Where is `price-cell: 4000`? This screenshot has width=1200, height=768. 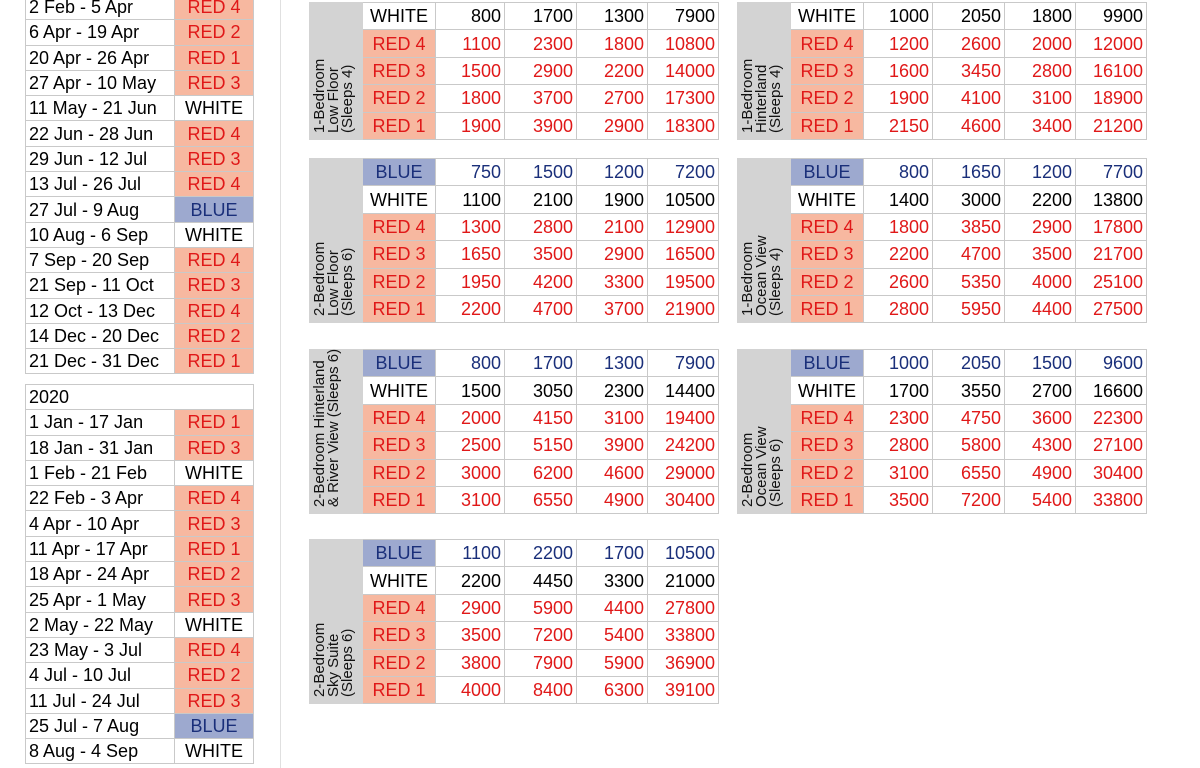
price-cell: 4000 is located at coordinates (470, 690).